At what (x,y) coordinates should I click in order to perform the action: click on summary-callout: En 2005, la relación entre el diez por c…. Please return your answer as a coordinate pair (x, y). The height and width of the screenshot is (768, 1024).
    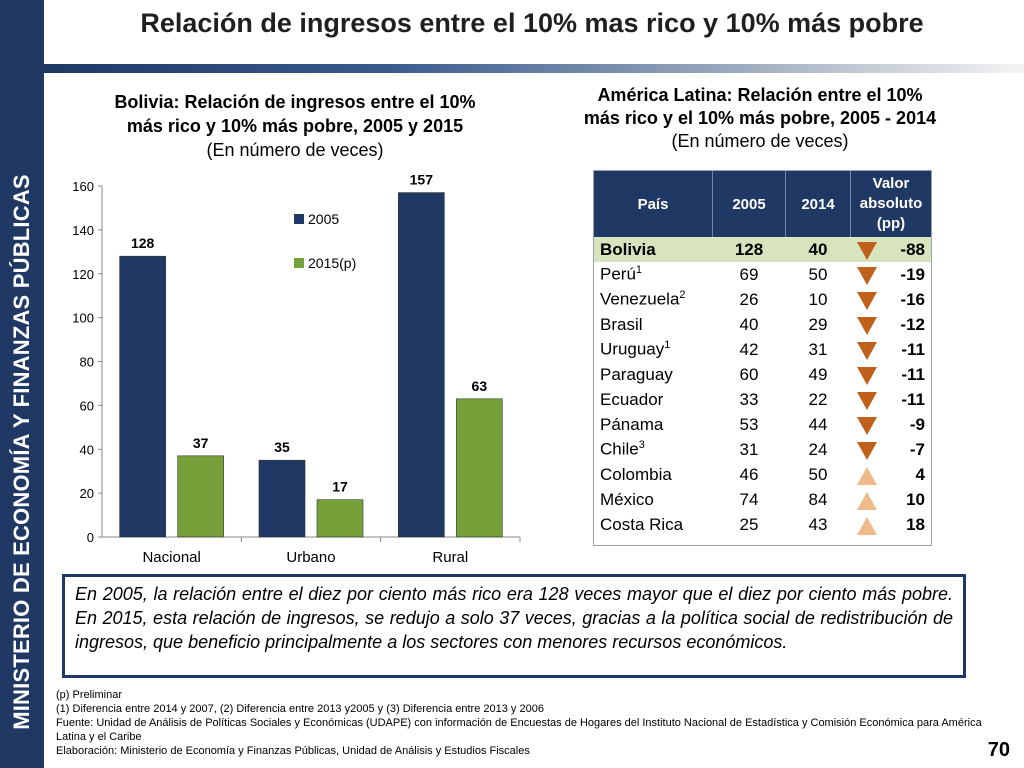
    Looking at the image, I should click on (514, 626).